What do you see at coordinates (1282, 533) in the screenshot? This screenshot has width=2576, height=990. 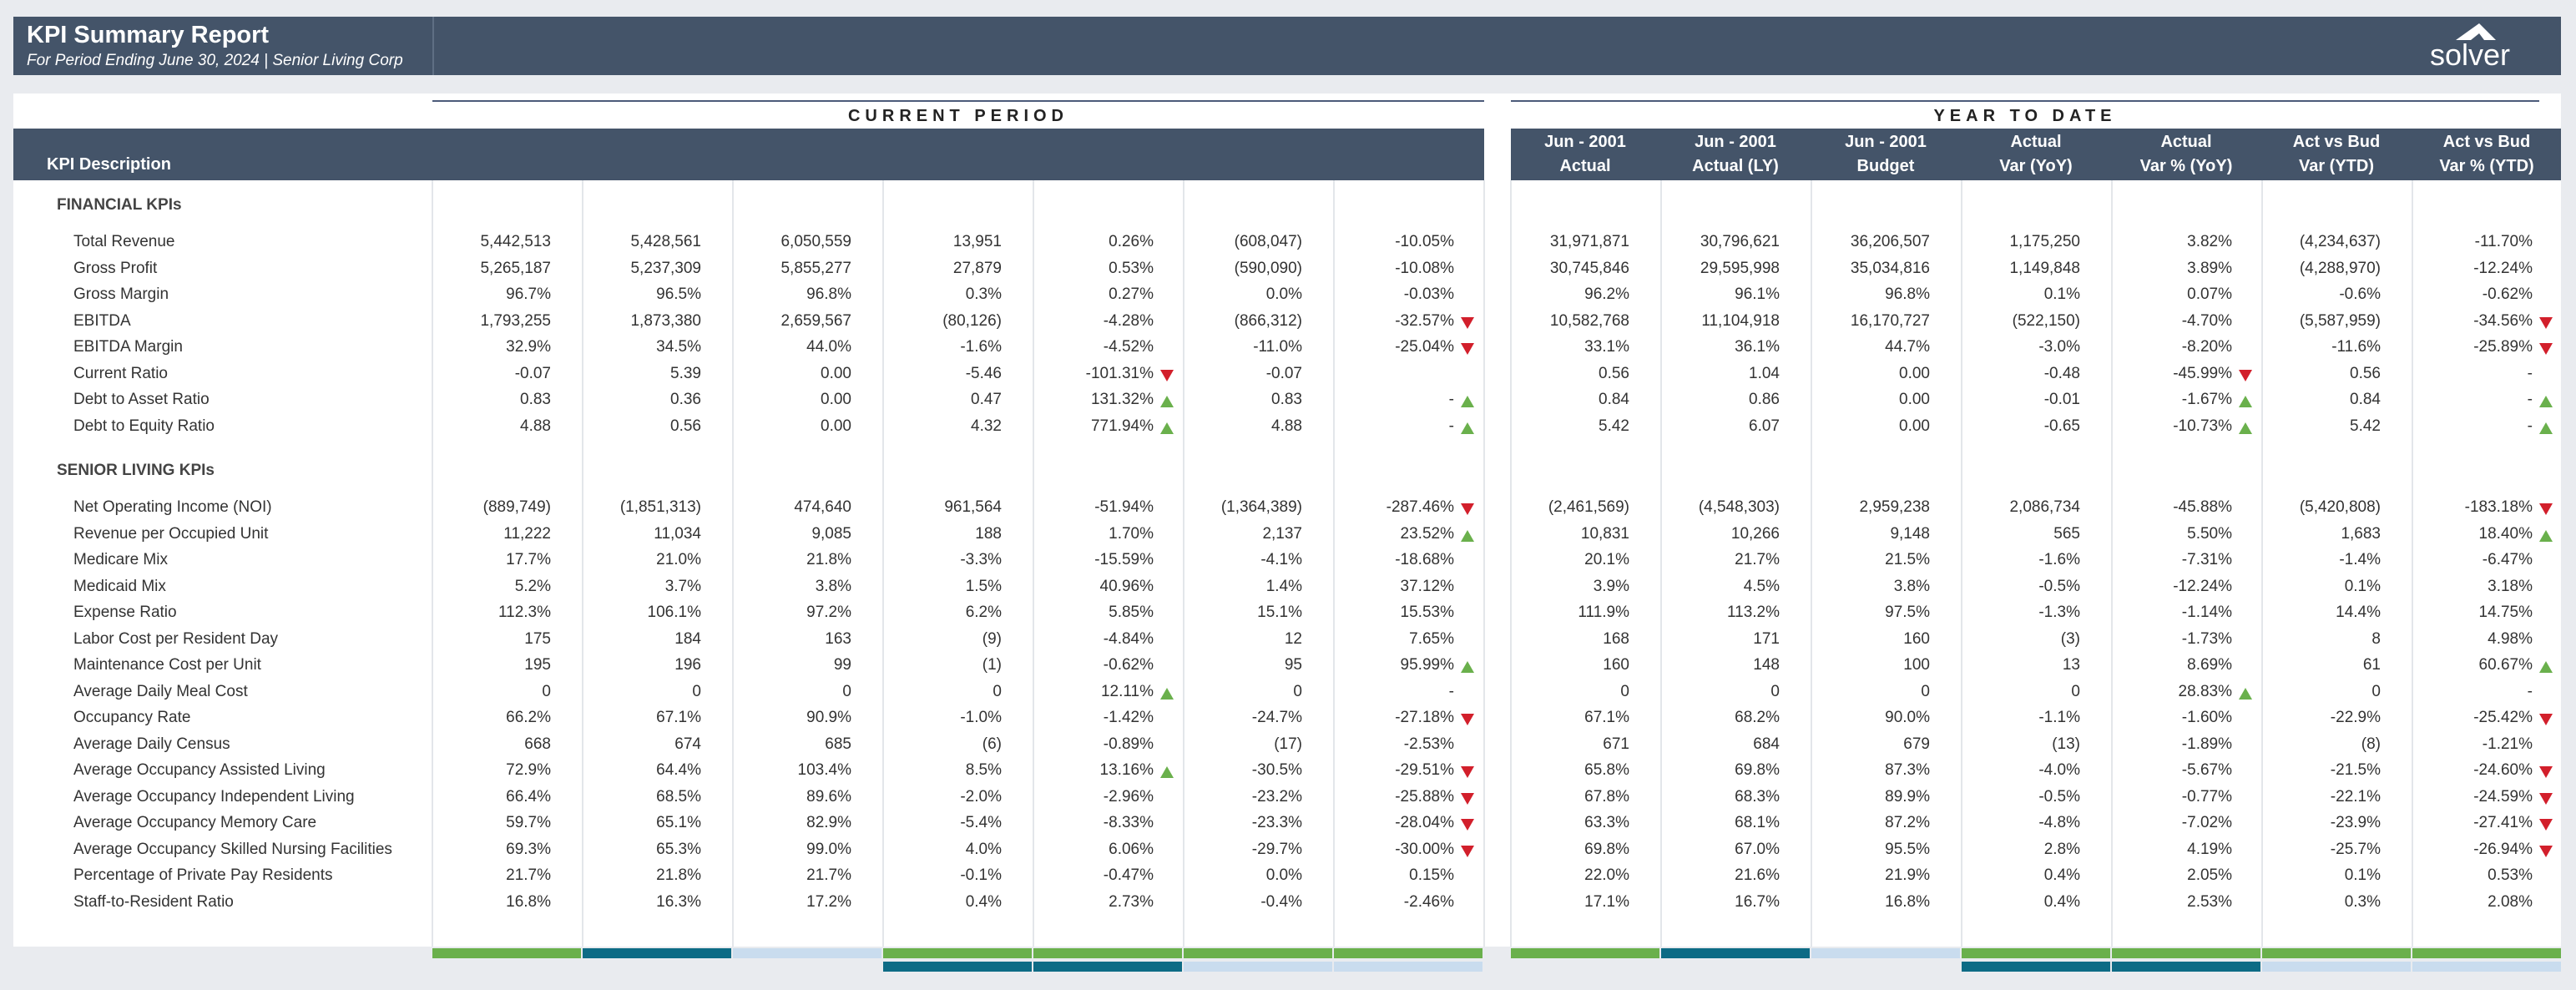 I see `cp-value-cell: 2,137` at bounding box center [1282, 533].